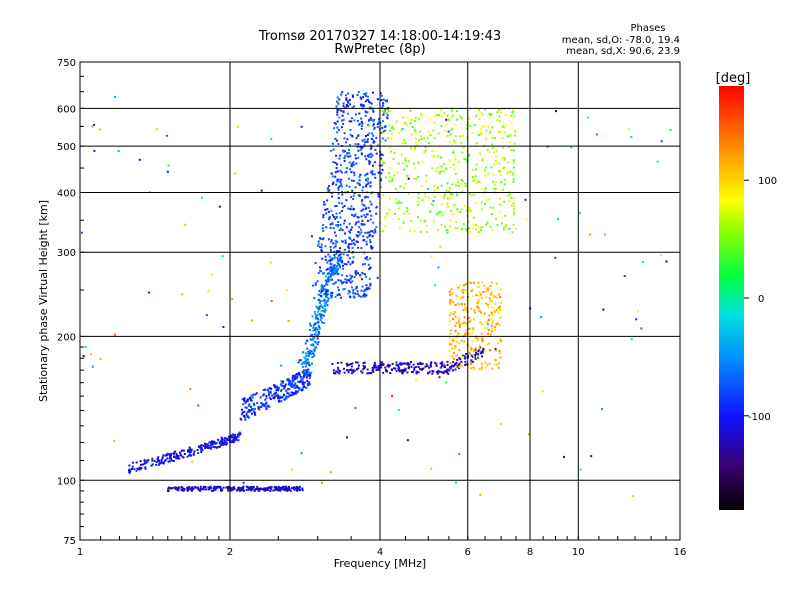  I want to click on y-tick-label: 600, so click(66, 109).